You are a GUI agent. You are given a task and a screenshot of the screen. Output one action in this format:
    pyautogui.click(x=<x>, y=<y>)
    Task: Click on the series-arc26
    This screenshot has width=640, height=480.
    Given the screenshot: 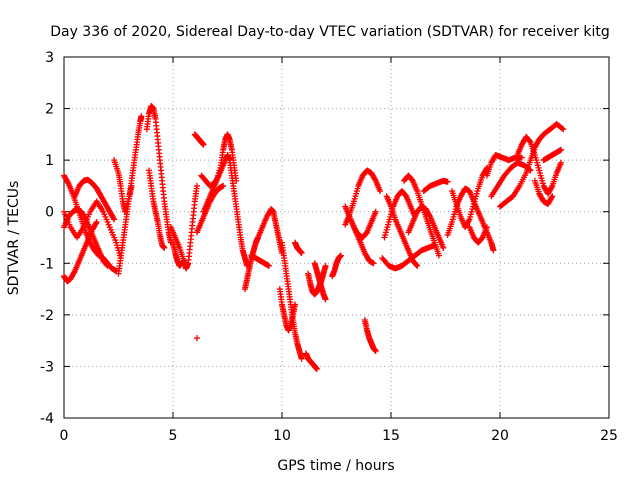 What is the action you would take?
    pyautogui.click(x=363, y=197)
    